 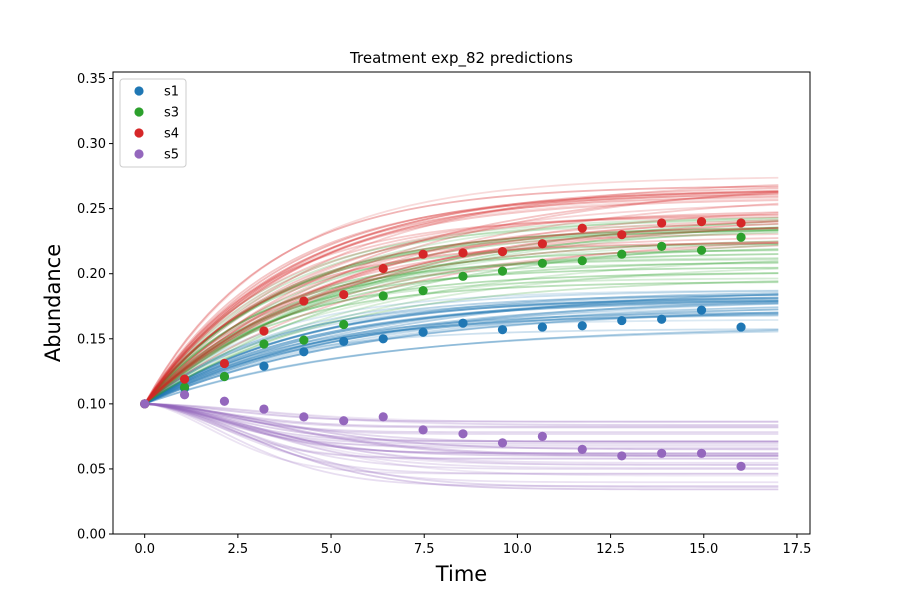 I want to click on x-tick-label: 2.5, so click(x=238, y=549).